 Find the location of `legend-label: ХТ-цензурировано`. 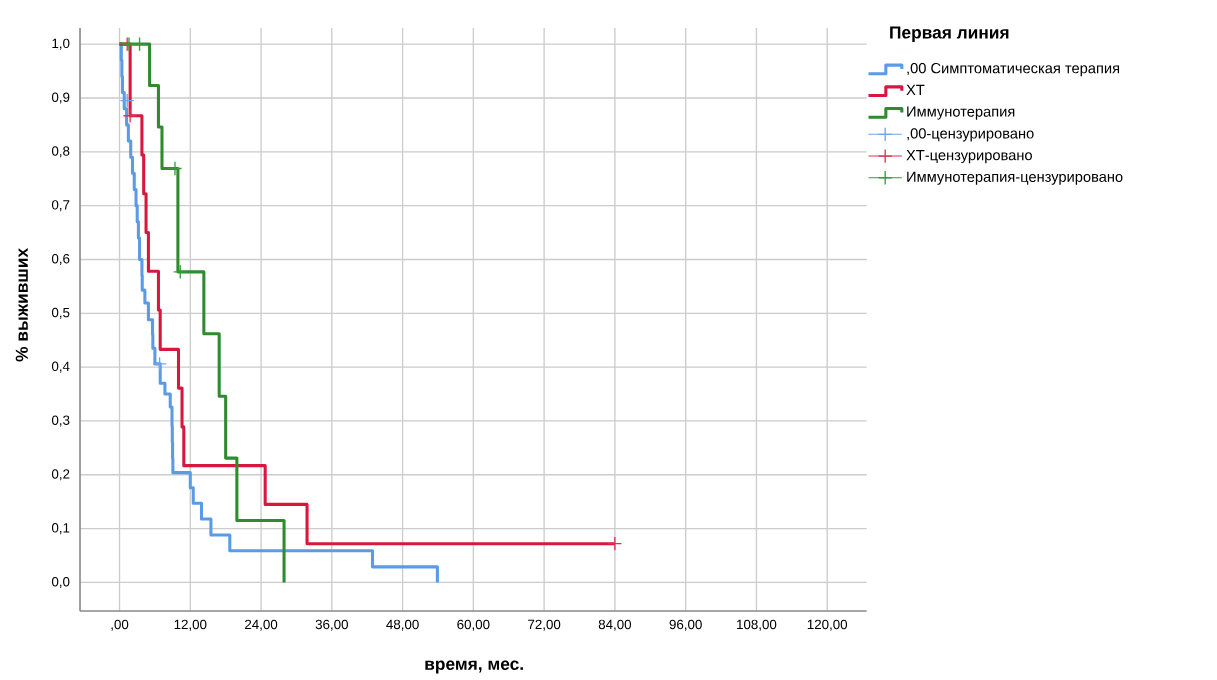

legend-label: ХТ-цензурировано is located at coordinates (969, 157).